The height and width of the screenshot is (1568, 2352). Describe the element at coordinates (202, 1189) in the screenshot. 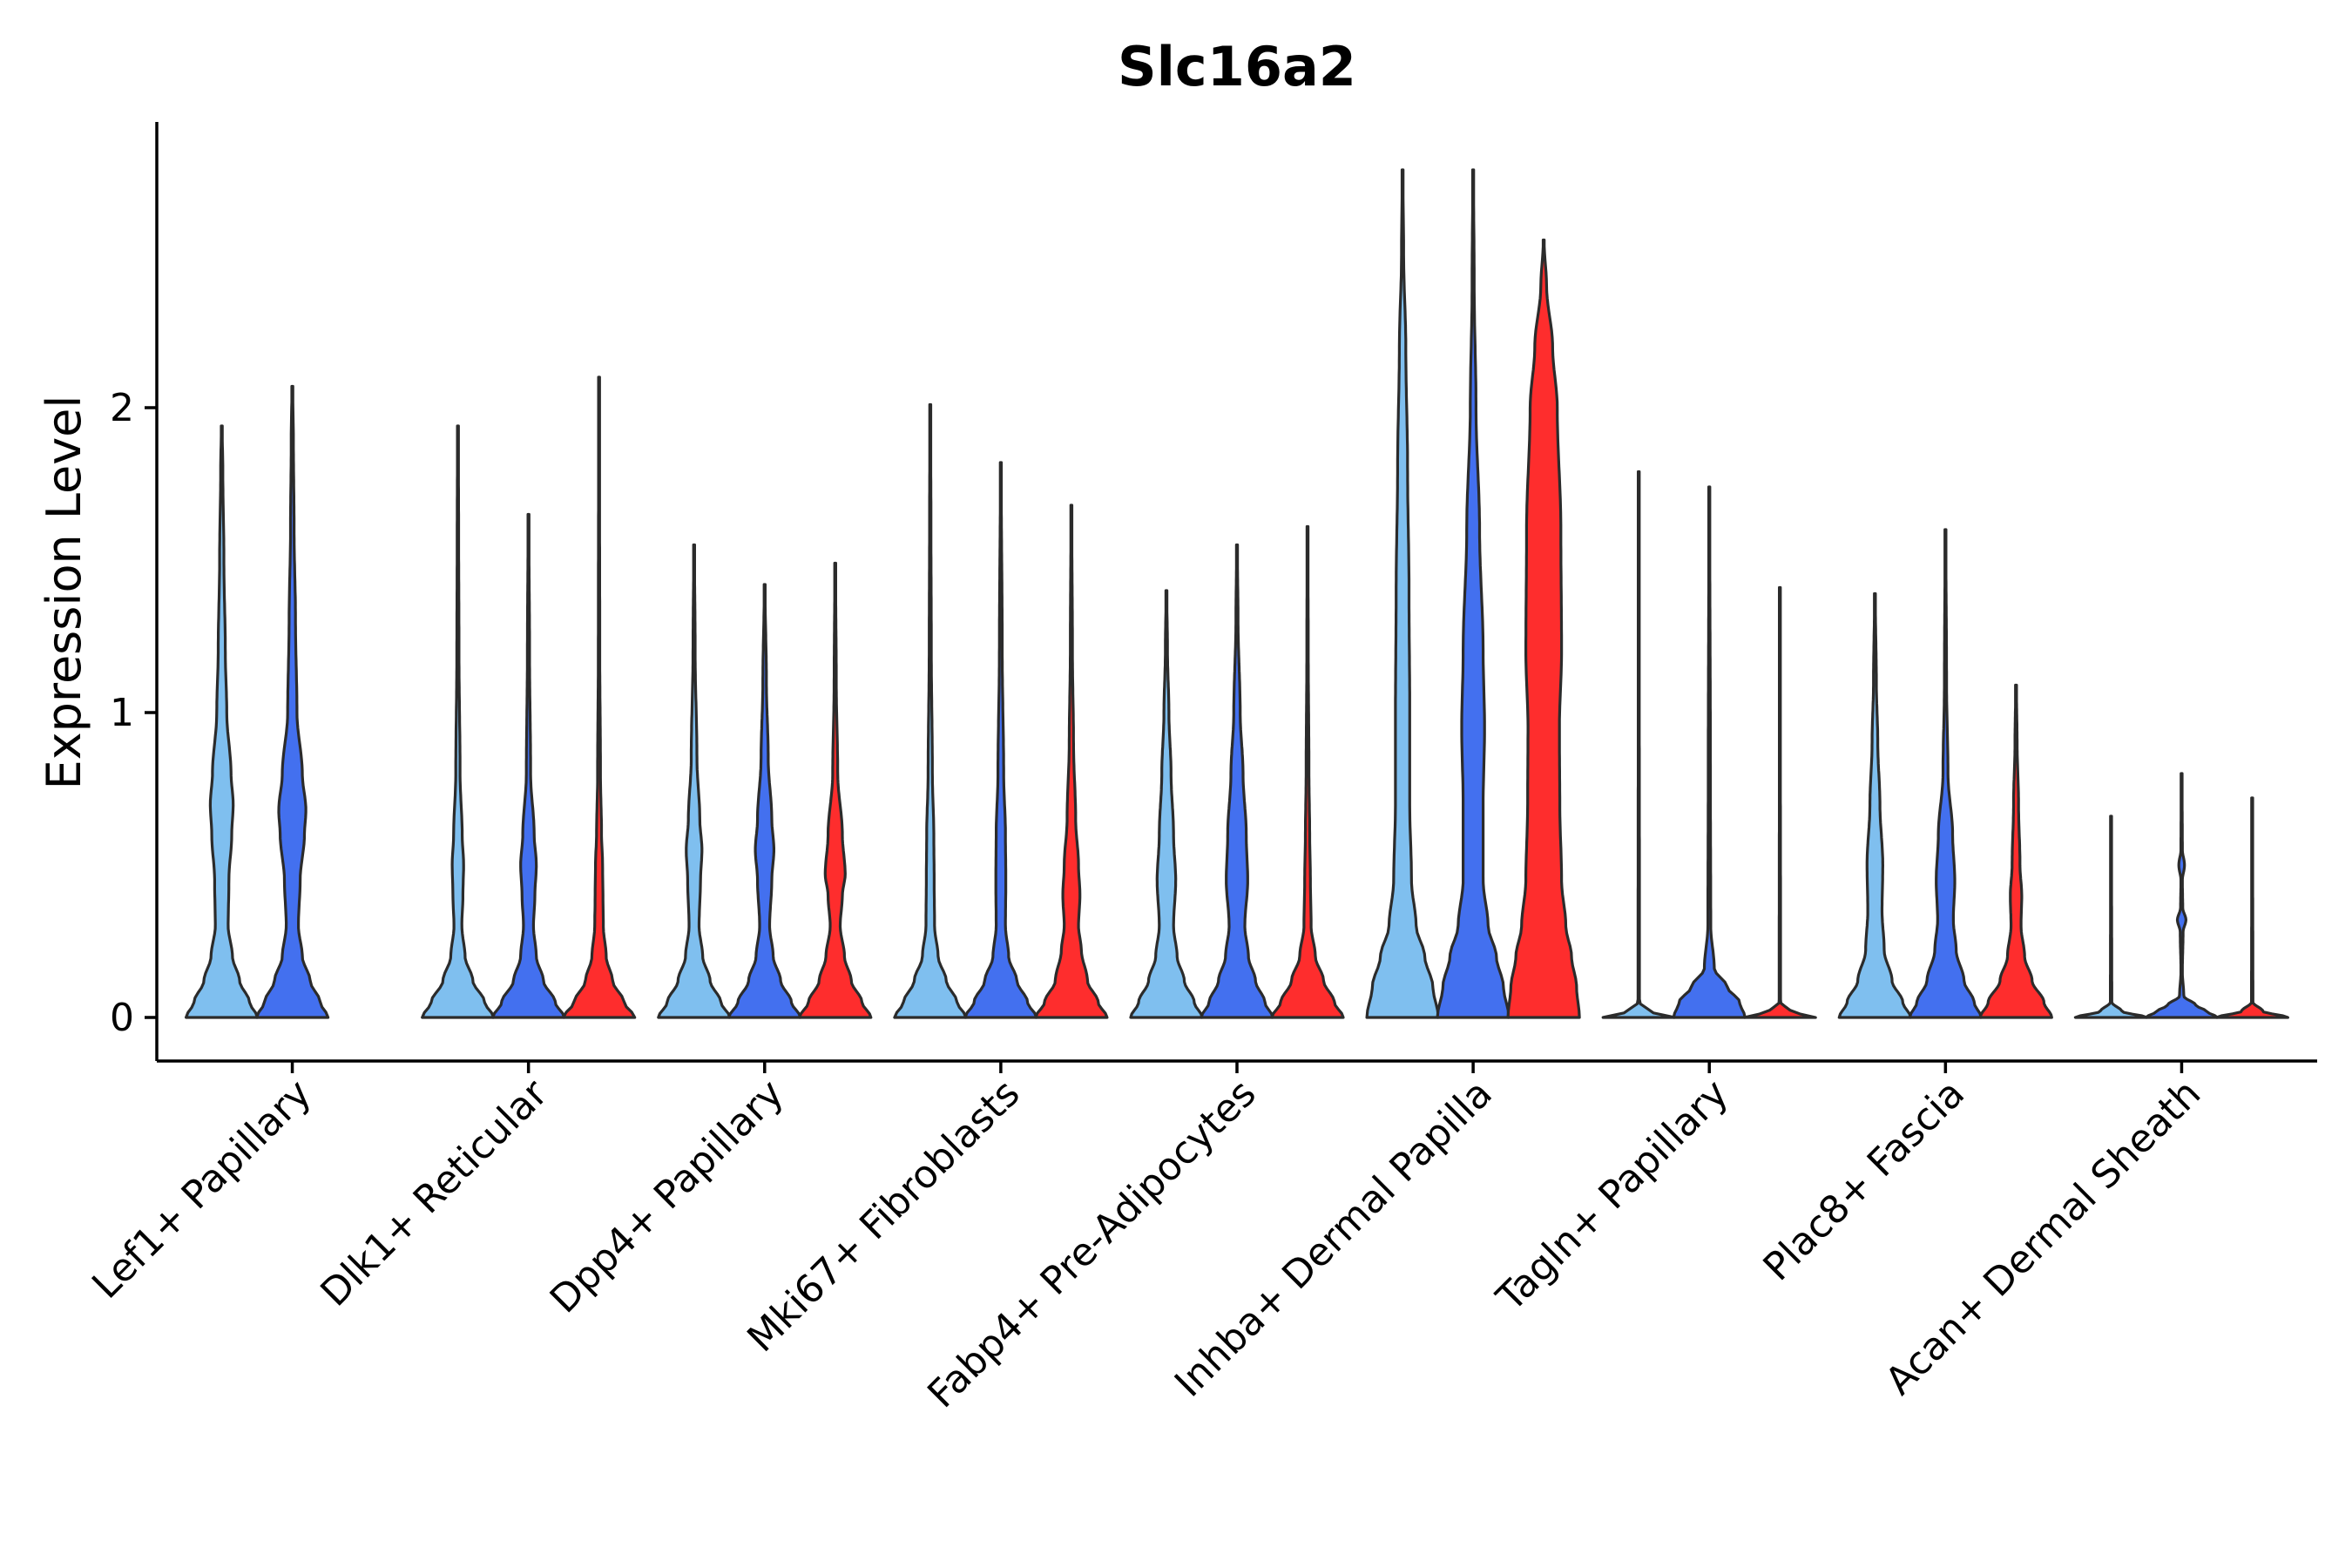

I see `x-tick-label-1: Lef1+ Papillary` at that location.